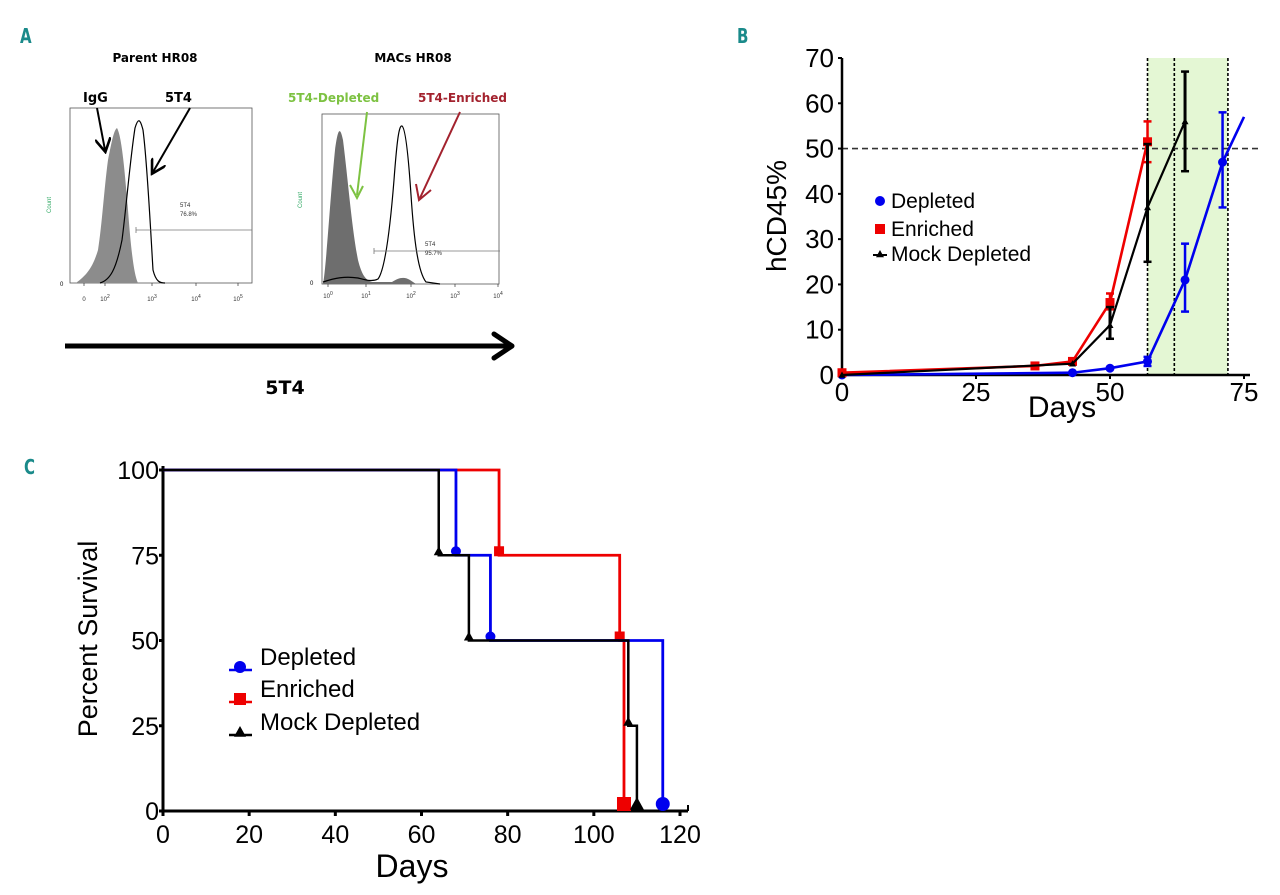 This screenshot has width=1280, height=895. Describe the element at coordinates (462, 98) in the screenshot. I see `enriched-annotation: 5T4-Enriched` at that location.